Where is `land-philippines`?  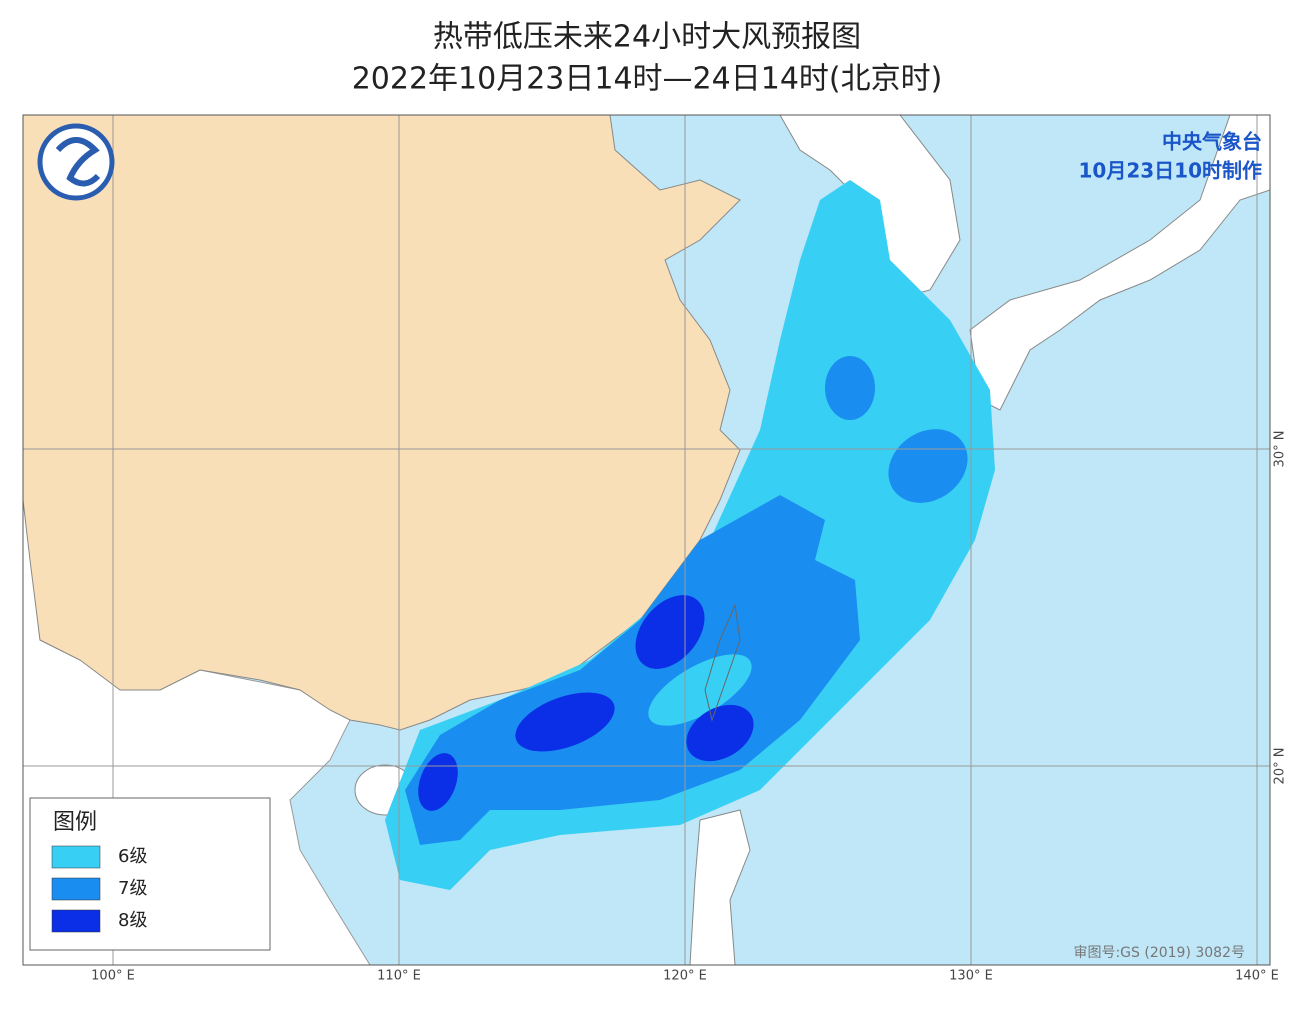 land-philippines is located at coordinates (720, 887).